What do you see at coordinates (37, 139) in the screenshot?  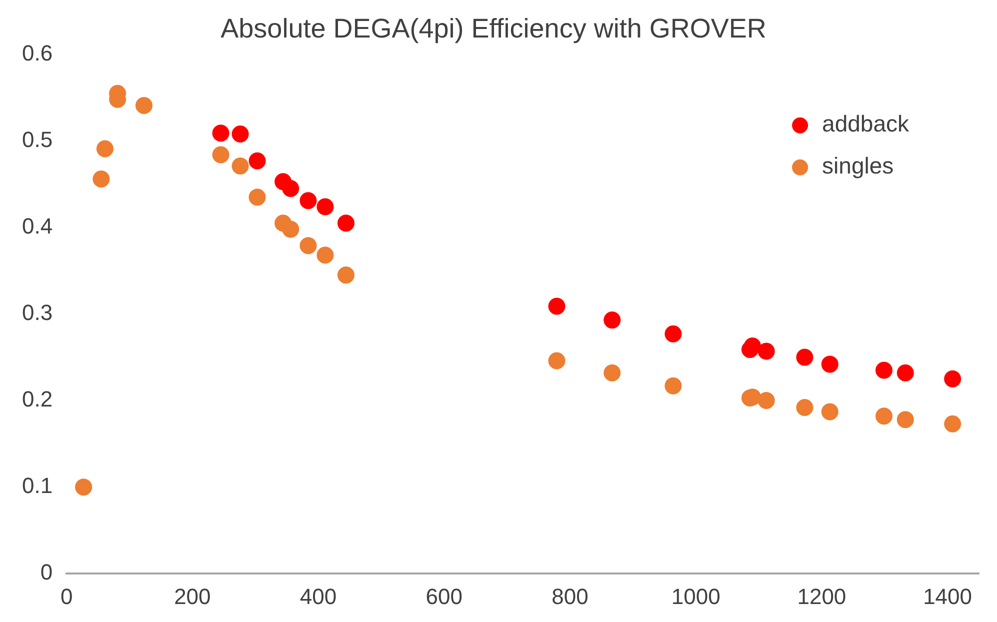 I see `y-tick-label: 0.5` at bounding box center [37, 139].